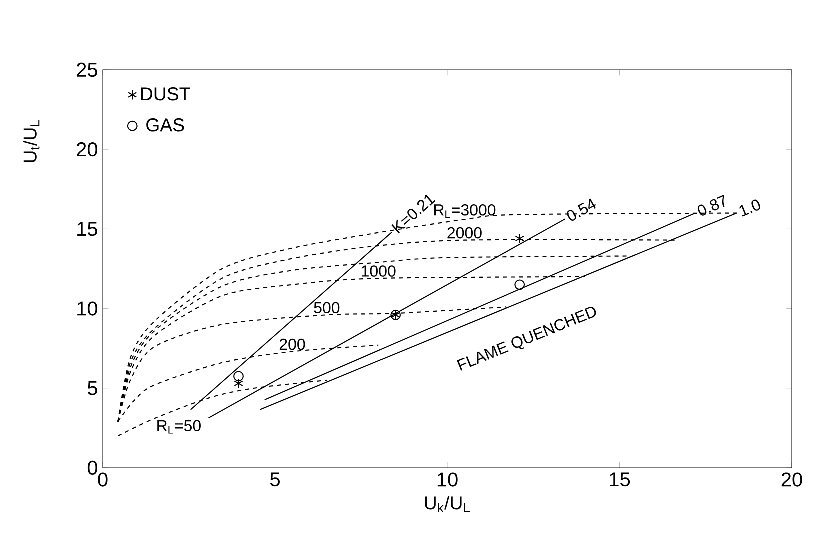 The height and width of the screenshot is (545, 820). I want to click on x-tick-label: 10, so click(448, 479).